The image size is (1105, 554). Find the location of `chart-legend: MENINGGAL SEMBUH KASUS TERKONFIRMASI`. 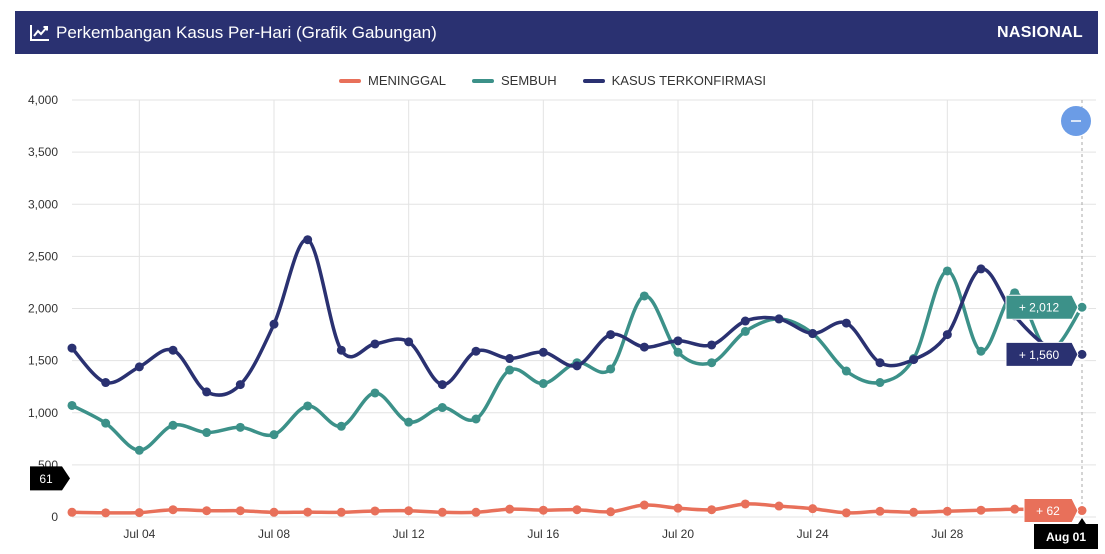

chart-legend: MENINGGAL SEMBUH KASUS TERKONFIRMASI is located at coordinates (552, 80).